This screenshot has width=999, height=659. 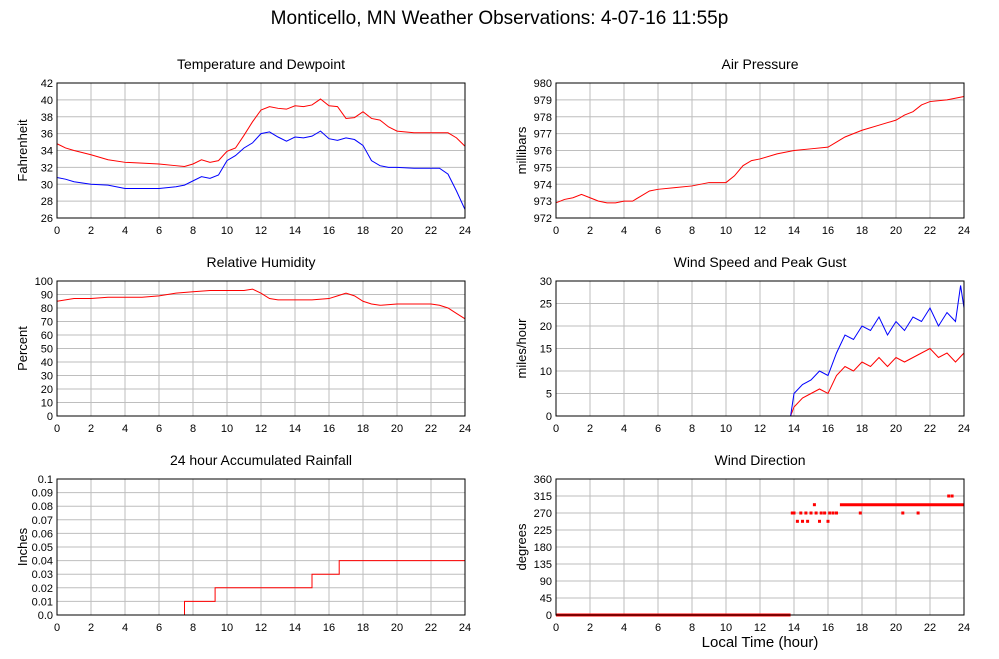 I want to click on y-tick-label: 28, so click(x=47, y=202).